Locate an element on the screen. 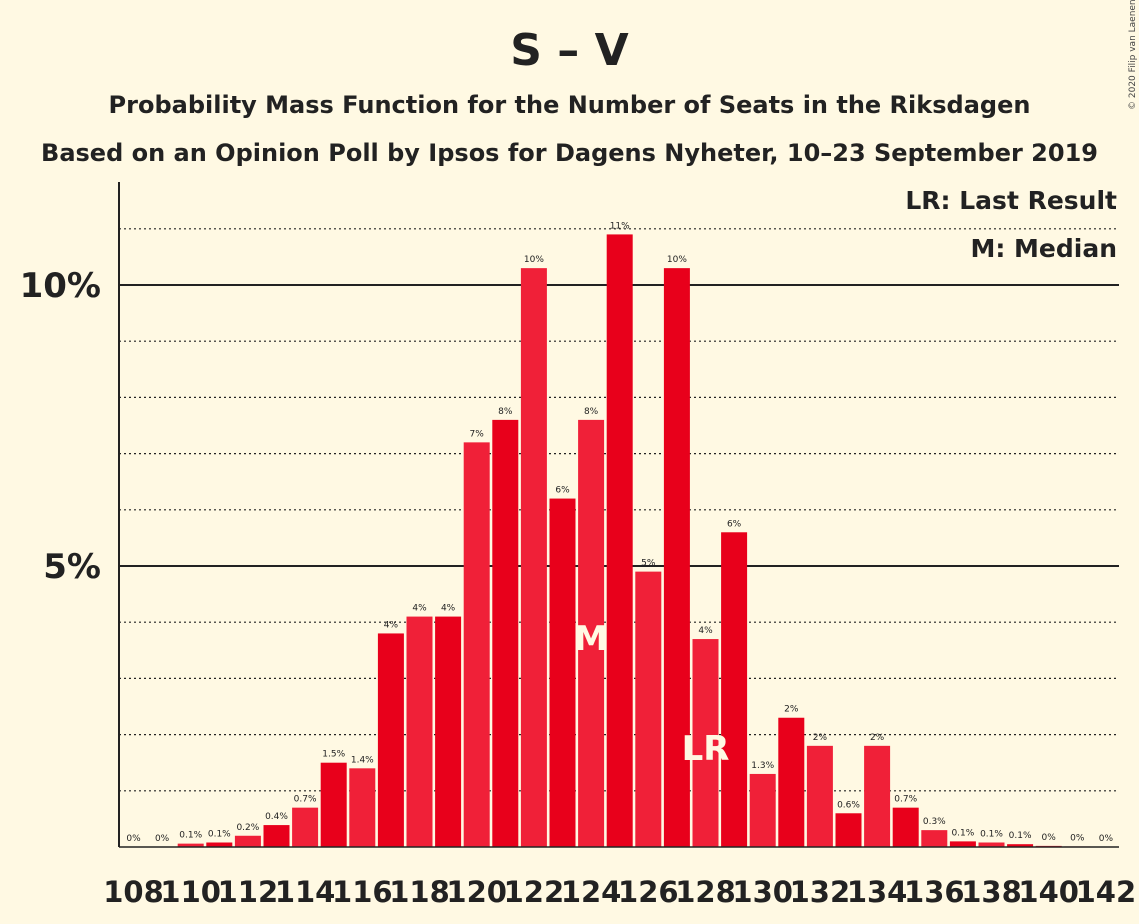 This screenshot has width=1139, height=924. data-label-seat-114: 0.7% is located at coordinates (305, 800).